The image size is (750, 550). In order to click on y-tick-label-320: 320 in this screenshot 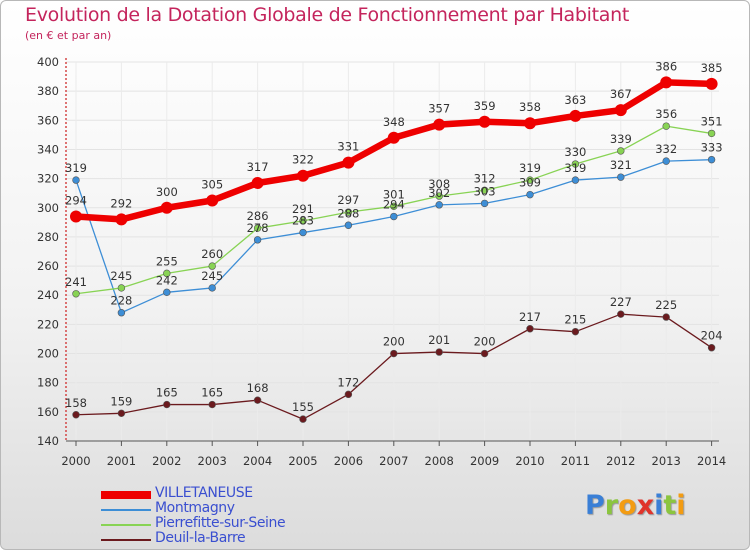, I will do `click(48, 179)`.